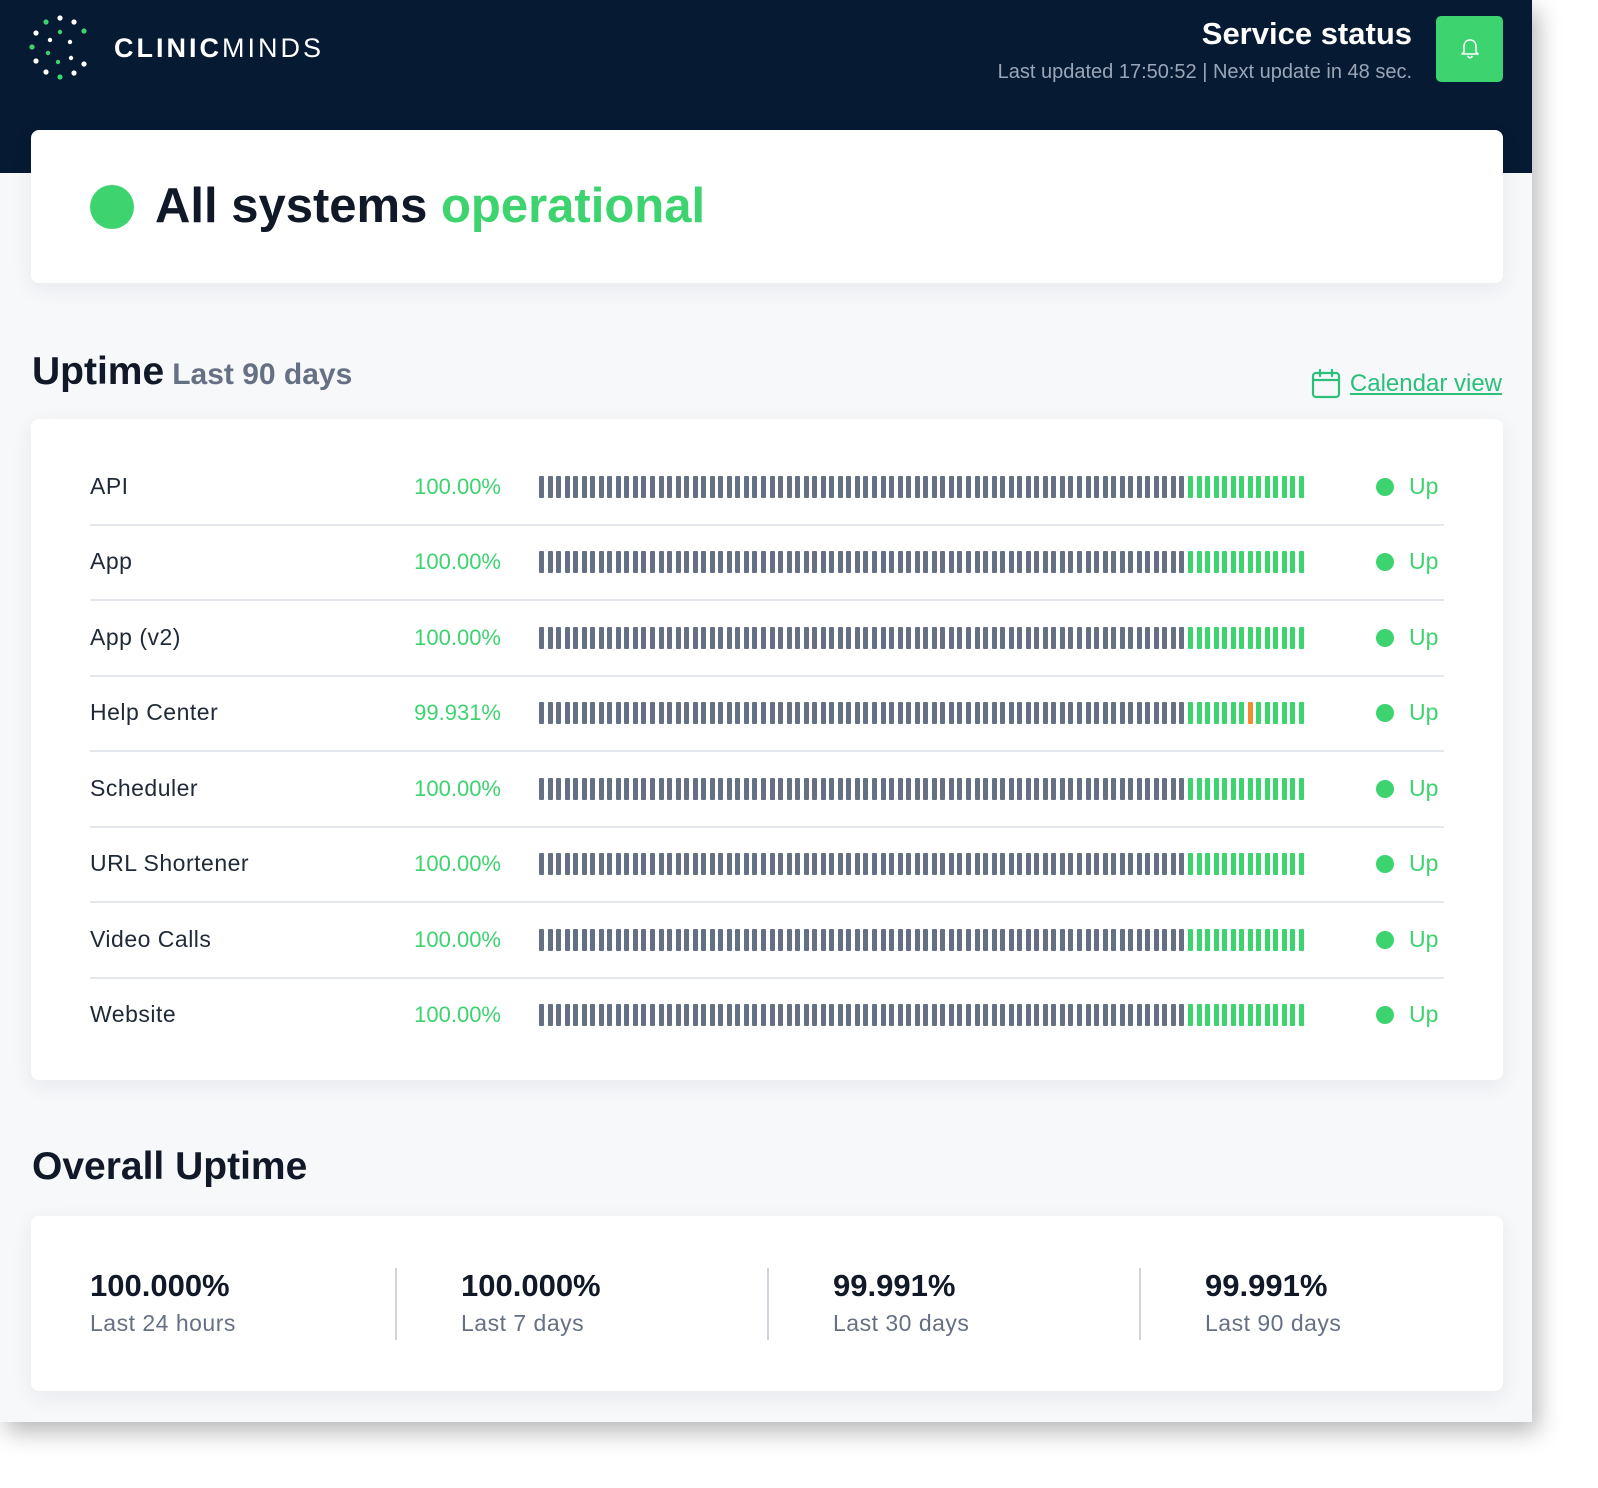  Describe the element at coordinates (921, 789) in the screenshot. I see `uptime-bars` at that location.